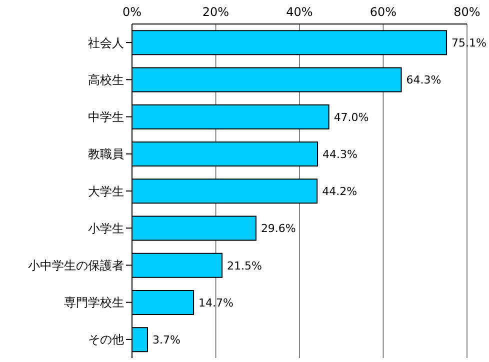  I want to click on data-label: 44.3%, so click(340, 154).